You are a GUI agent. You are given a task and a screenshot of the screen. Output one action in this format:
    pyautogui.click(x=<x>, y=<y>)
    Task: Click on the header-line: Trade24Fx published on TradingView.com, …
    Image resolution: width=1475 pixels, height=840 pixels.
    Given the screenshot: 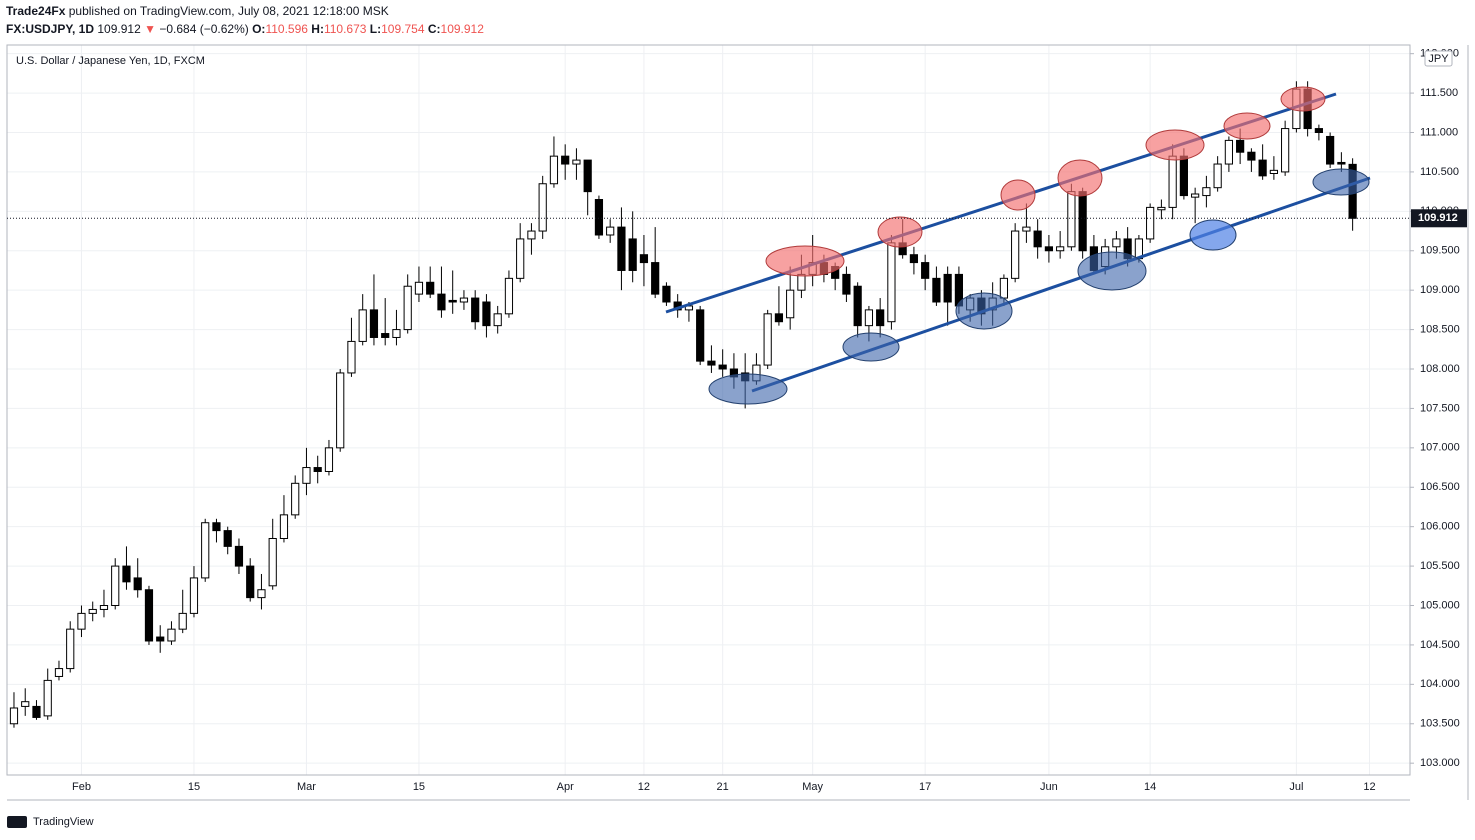 What is the action you would take?
    pyautogui.click(x=197, y=11)
    